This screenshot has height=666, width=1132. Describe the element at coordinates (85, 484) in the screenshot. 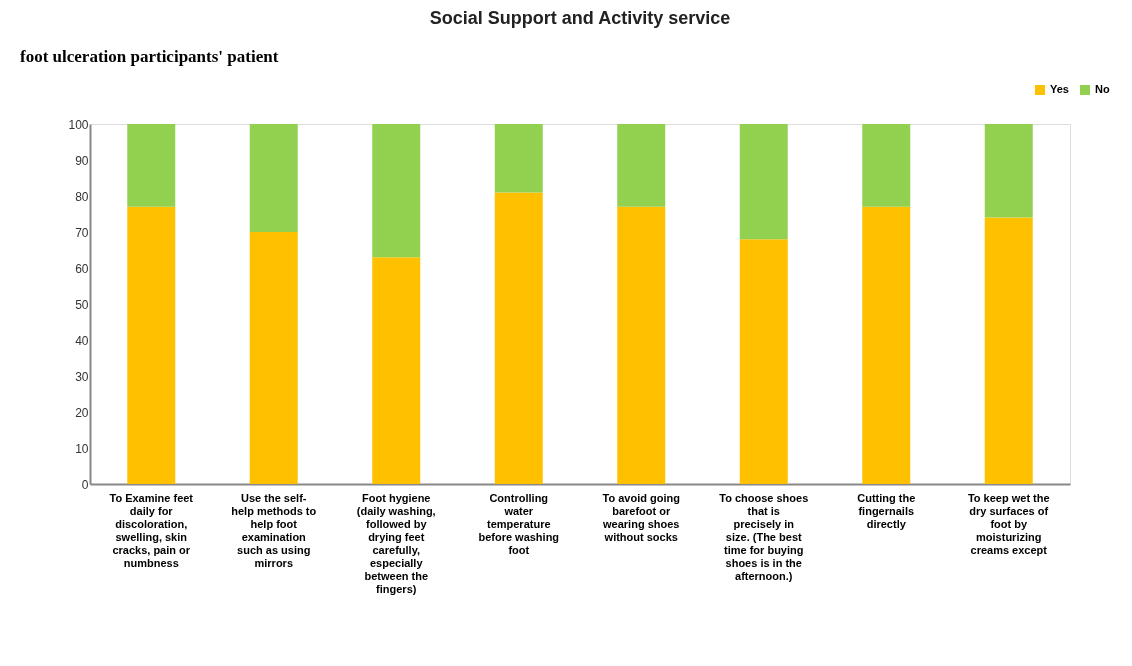

I see `y-tick-label: 0` at that location.